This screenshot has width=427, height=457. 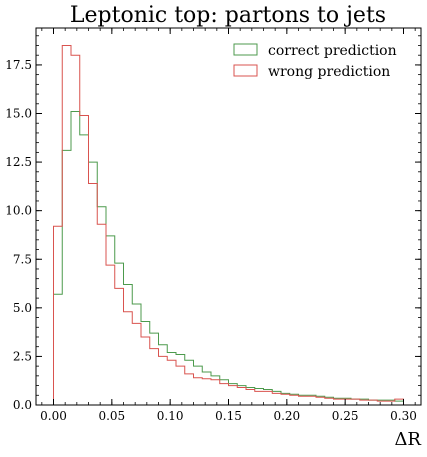 What do you see at coordinates (22, 405) in the screenshot?
I see `y-tick-label: 0.0` at bounding box center [22, 405].